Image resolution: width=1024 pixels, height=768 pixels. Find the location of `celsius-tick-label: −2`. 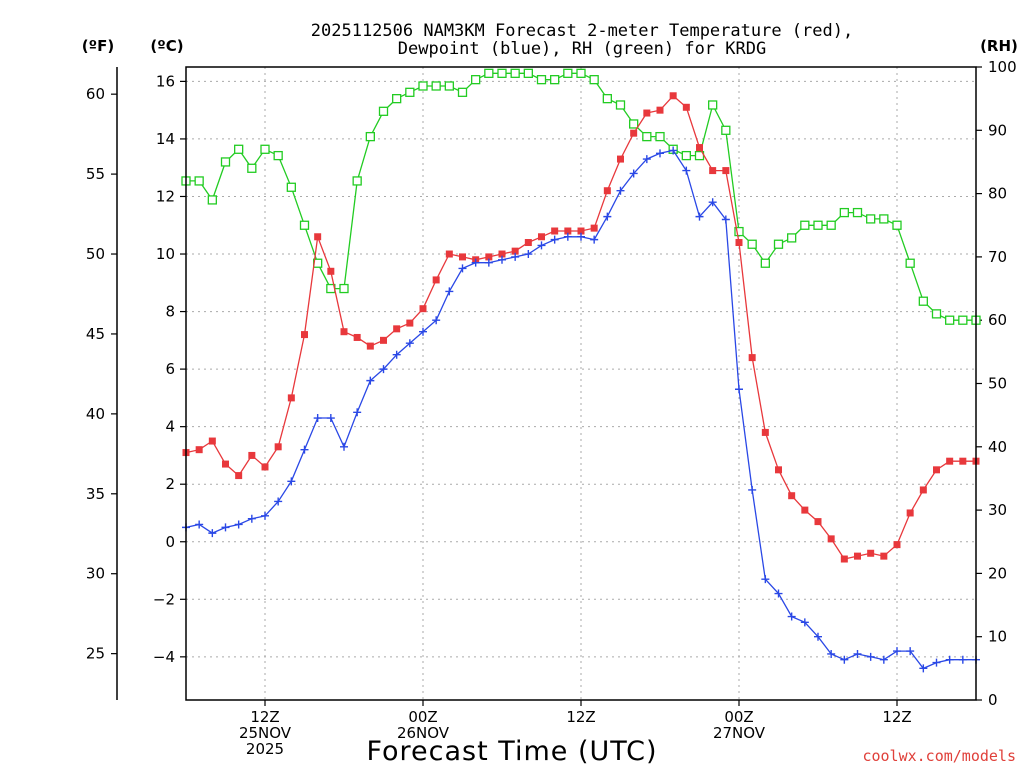

celsius-tick-label: −2 is located at coordinates (164, 599).